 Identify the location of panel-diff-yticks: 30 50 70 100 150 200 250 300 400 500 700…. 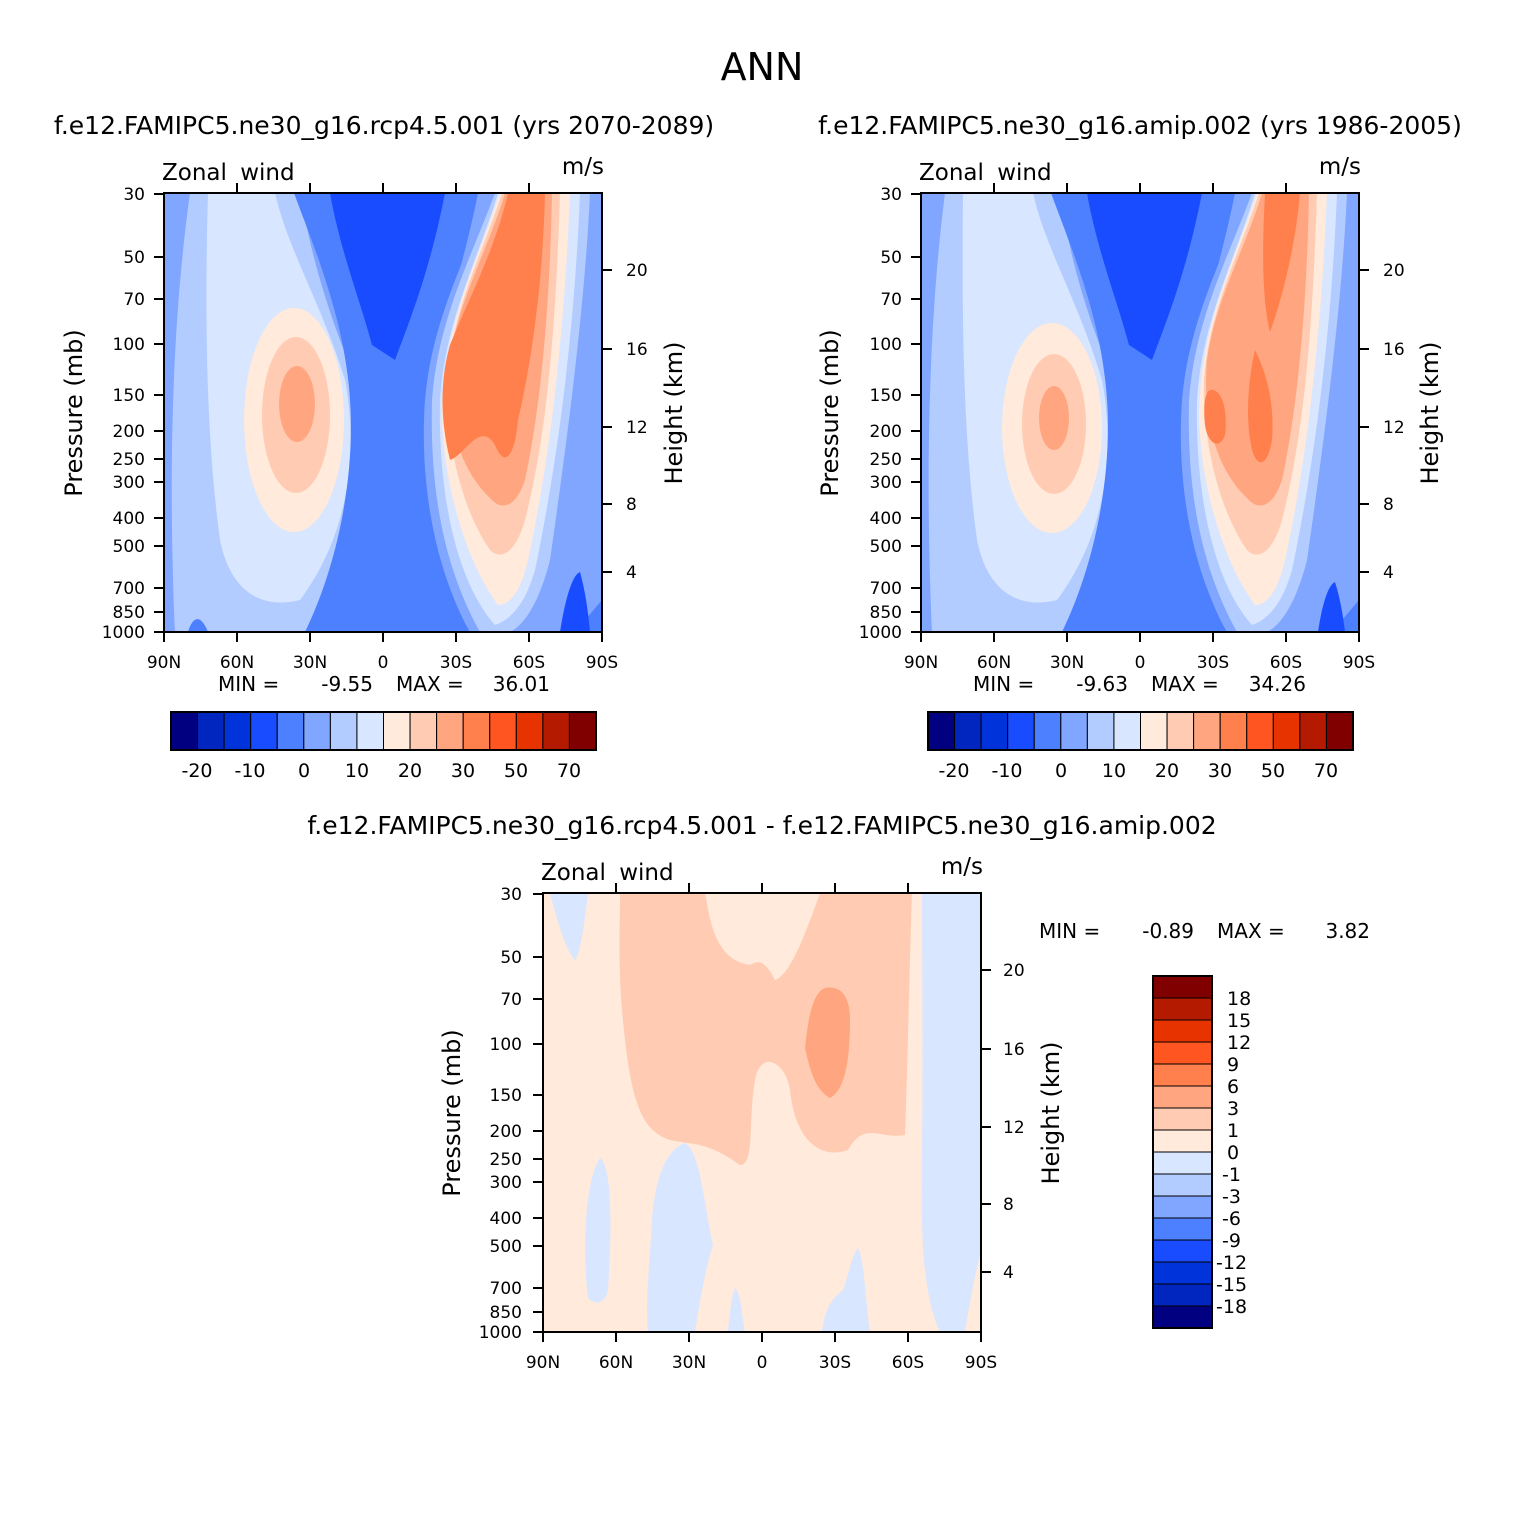
(511, 1114).